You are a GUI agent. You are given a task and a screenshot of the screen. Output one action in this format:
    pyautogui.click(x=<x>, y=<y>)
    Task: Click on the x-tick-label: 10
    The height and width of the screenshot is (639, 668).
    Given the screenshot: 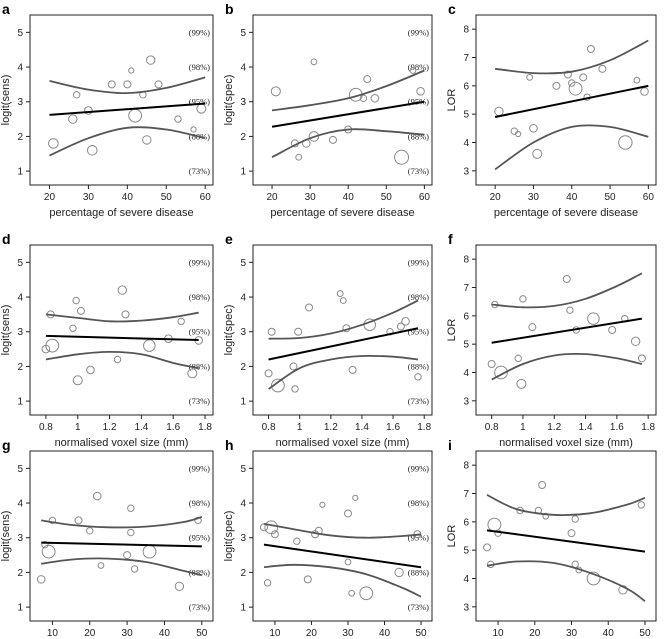 What is the action you would take?
    pyautogui.click(x=53, y=633)
    